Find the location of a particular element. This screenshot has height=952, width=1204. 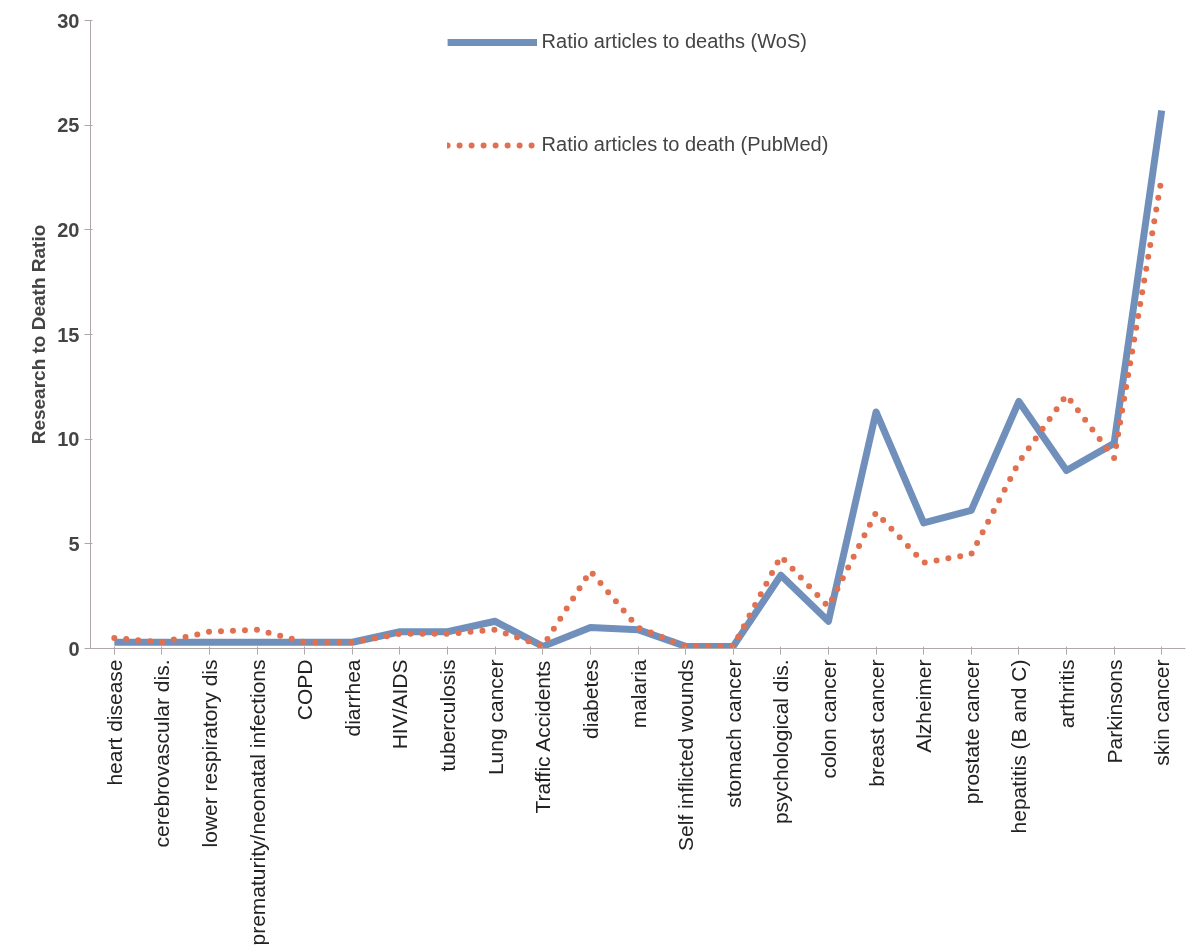

x-tick-label: prematurity/neonatal infections is located at coordinates (257, 802).